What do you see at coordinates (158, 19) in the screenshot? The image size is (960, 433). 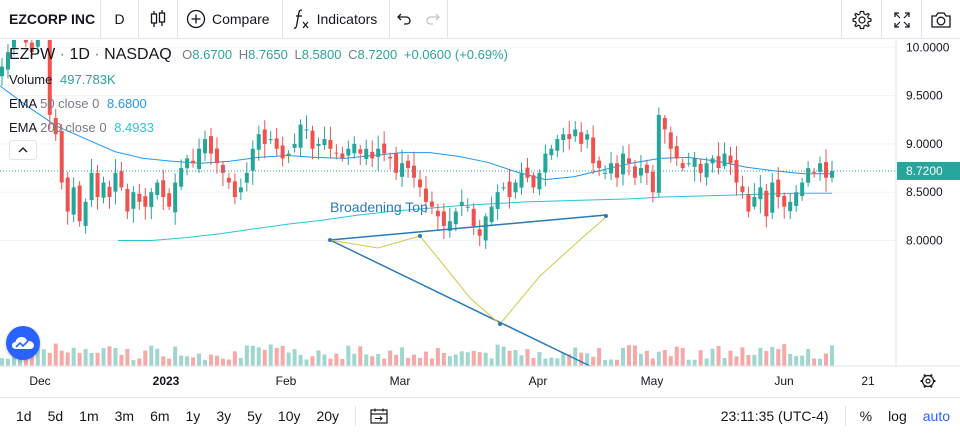 I see `chart-style-button` at bounding box center [158, 19].